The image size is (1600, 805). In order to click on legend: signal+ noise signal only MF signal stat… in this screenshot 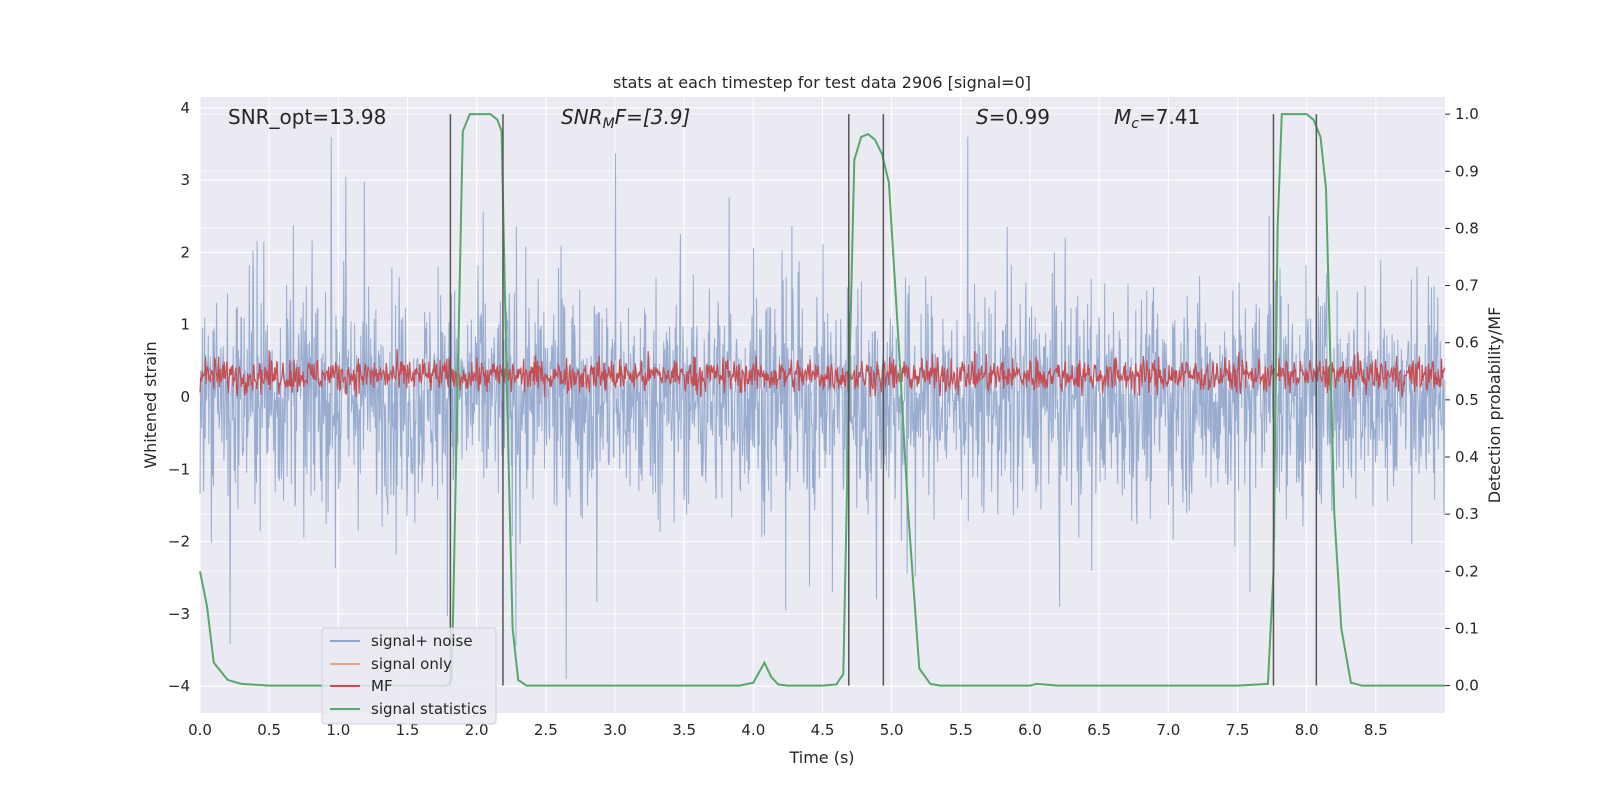, I will do `click(409, 676)`.